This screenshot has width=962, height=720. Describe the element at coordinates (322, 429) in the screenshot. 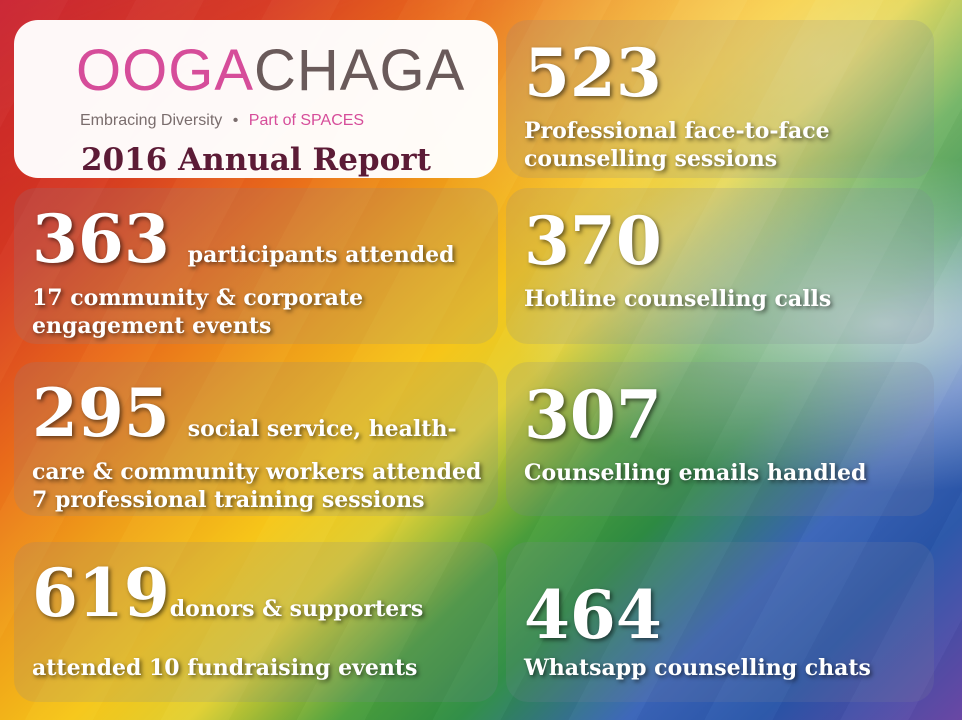

I see `stat-inline-text: social service, health-` at that location.